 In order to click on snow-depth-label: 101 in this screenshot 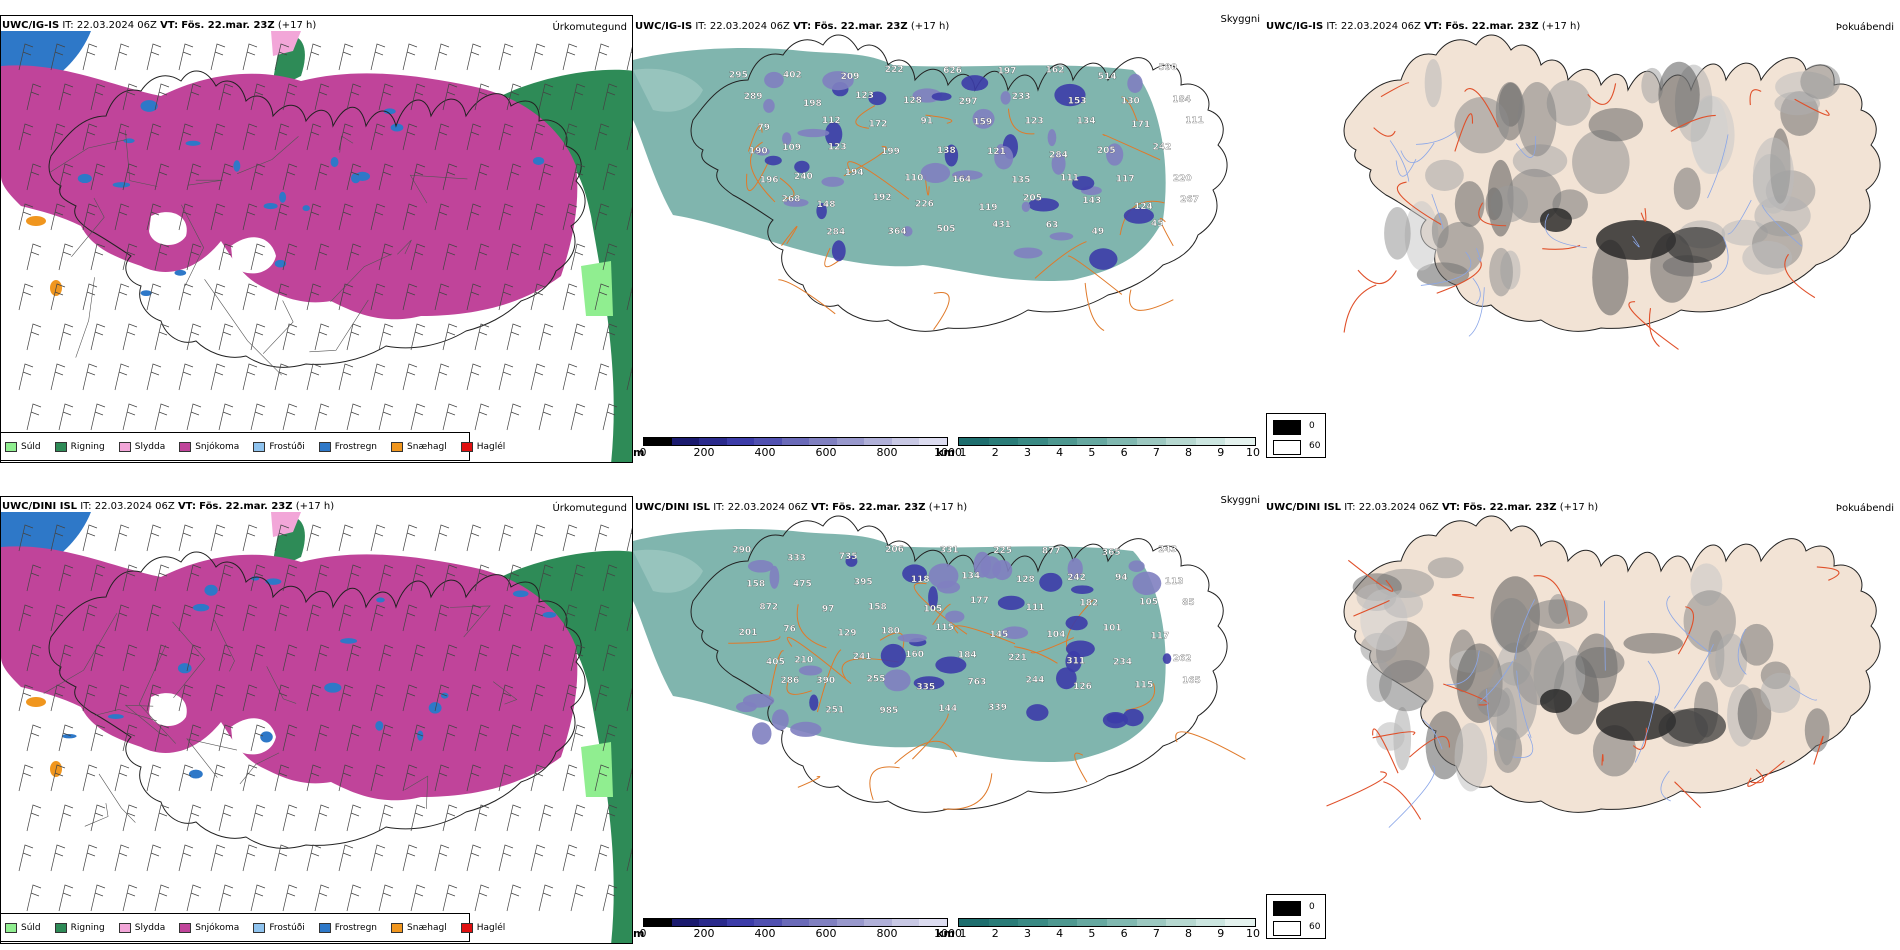, I will do `click(1112, 628)`.